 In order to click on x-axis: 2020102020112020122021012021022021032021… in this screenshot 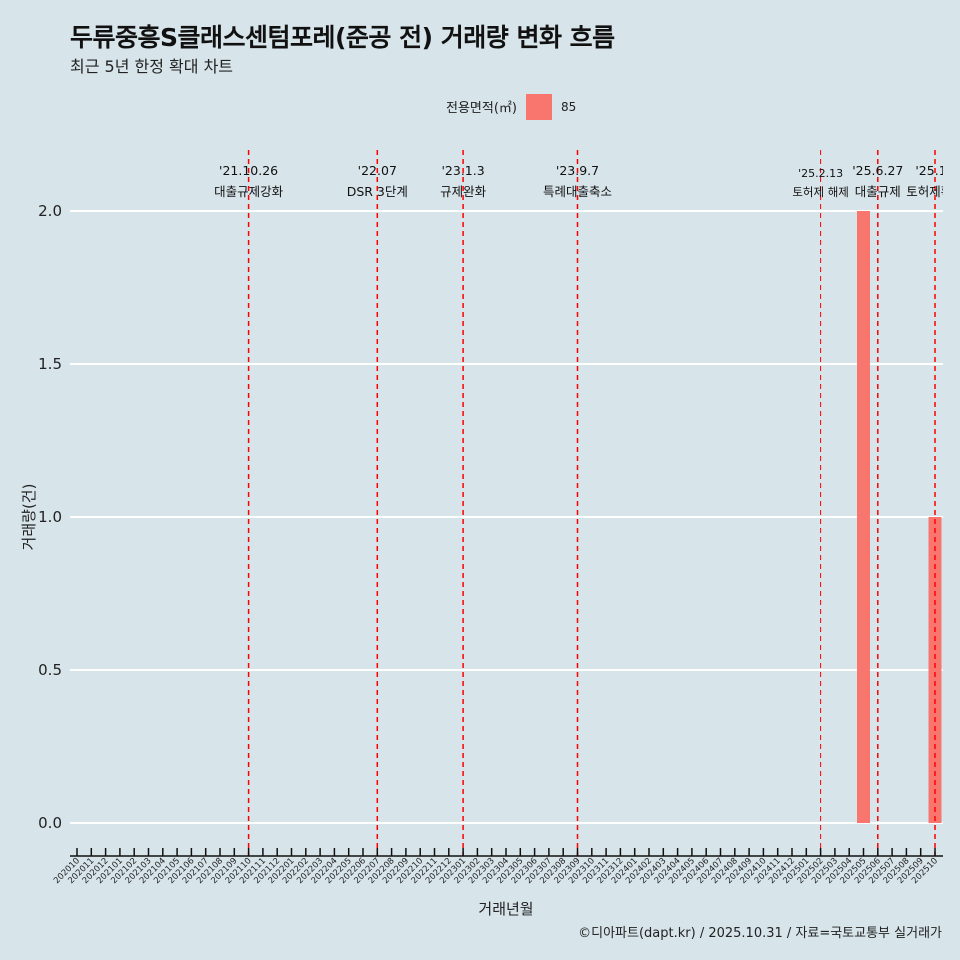, I will do `click(497, 867)`.